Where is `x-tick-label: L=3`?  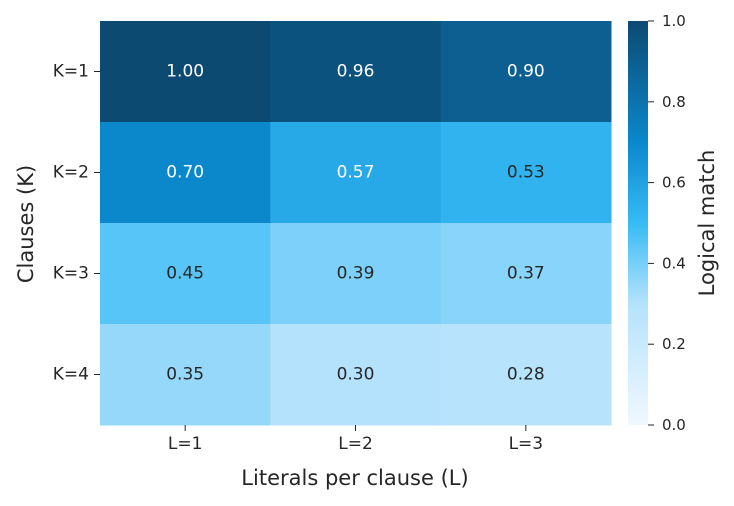 x-tick-label: L=3 is located at coordinates (526, 444).